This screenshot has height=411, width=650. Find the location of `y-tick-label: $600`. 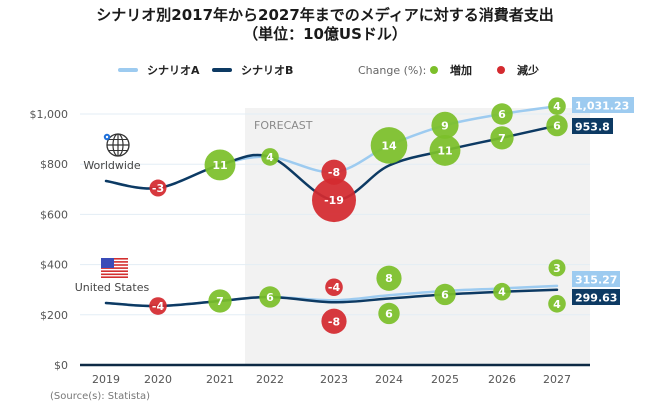

y-tick-label: $600 is located at coordinates (54, 214).